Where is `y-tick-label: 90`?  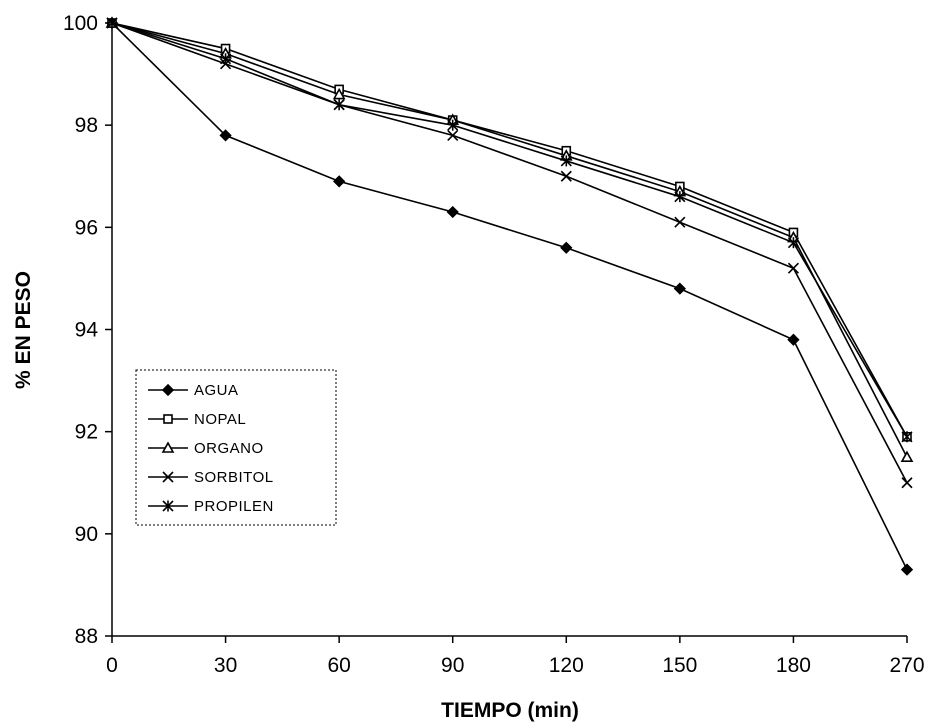 y-tick-label: 90 is located at coordinates (86, 534).